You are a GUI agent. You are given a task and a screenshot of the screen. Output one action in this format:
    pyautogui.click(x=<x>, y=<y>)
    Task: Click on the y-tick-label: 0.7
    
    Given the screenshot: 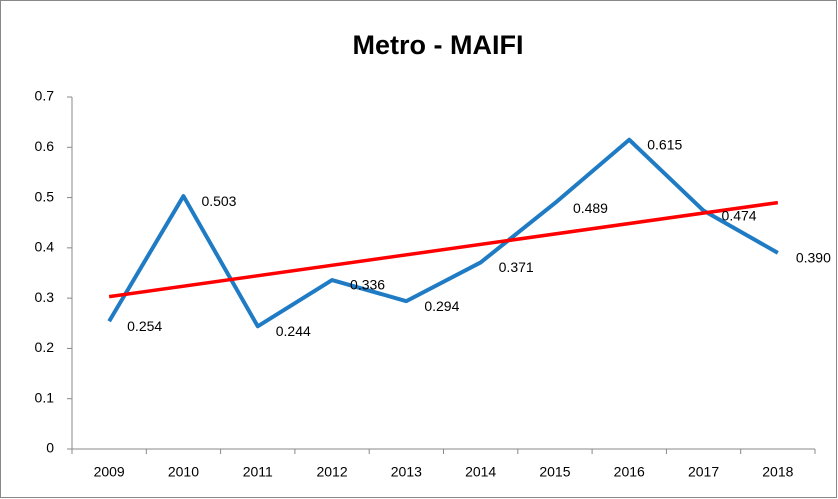 What is the action you would take?
    pyautogui.click(x=45, y=96)
    